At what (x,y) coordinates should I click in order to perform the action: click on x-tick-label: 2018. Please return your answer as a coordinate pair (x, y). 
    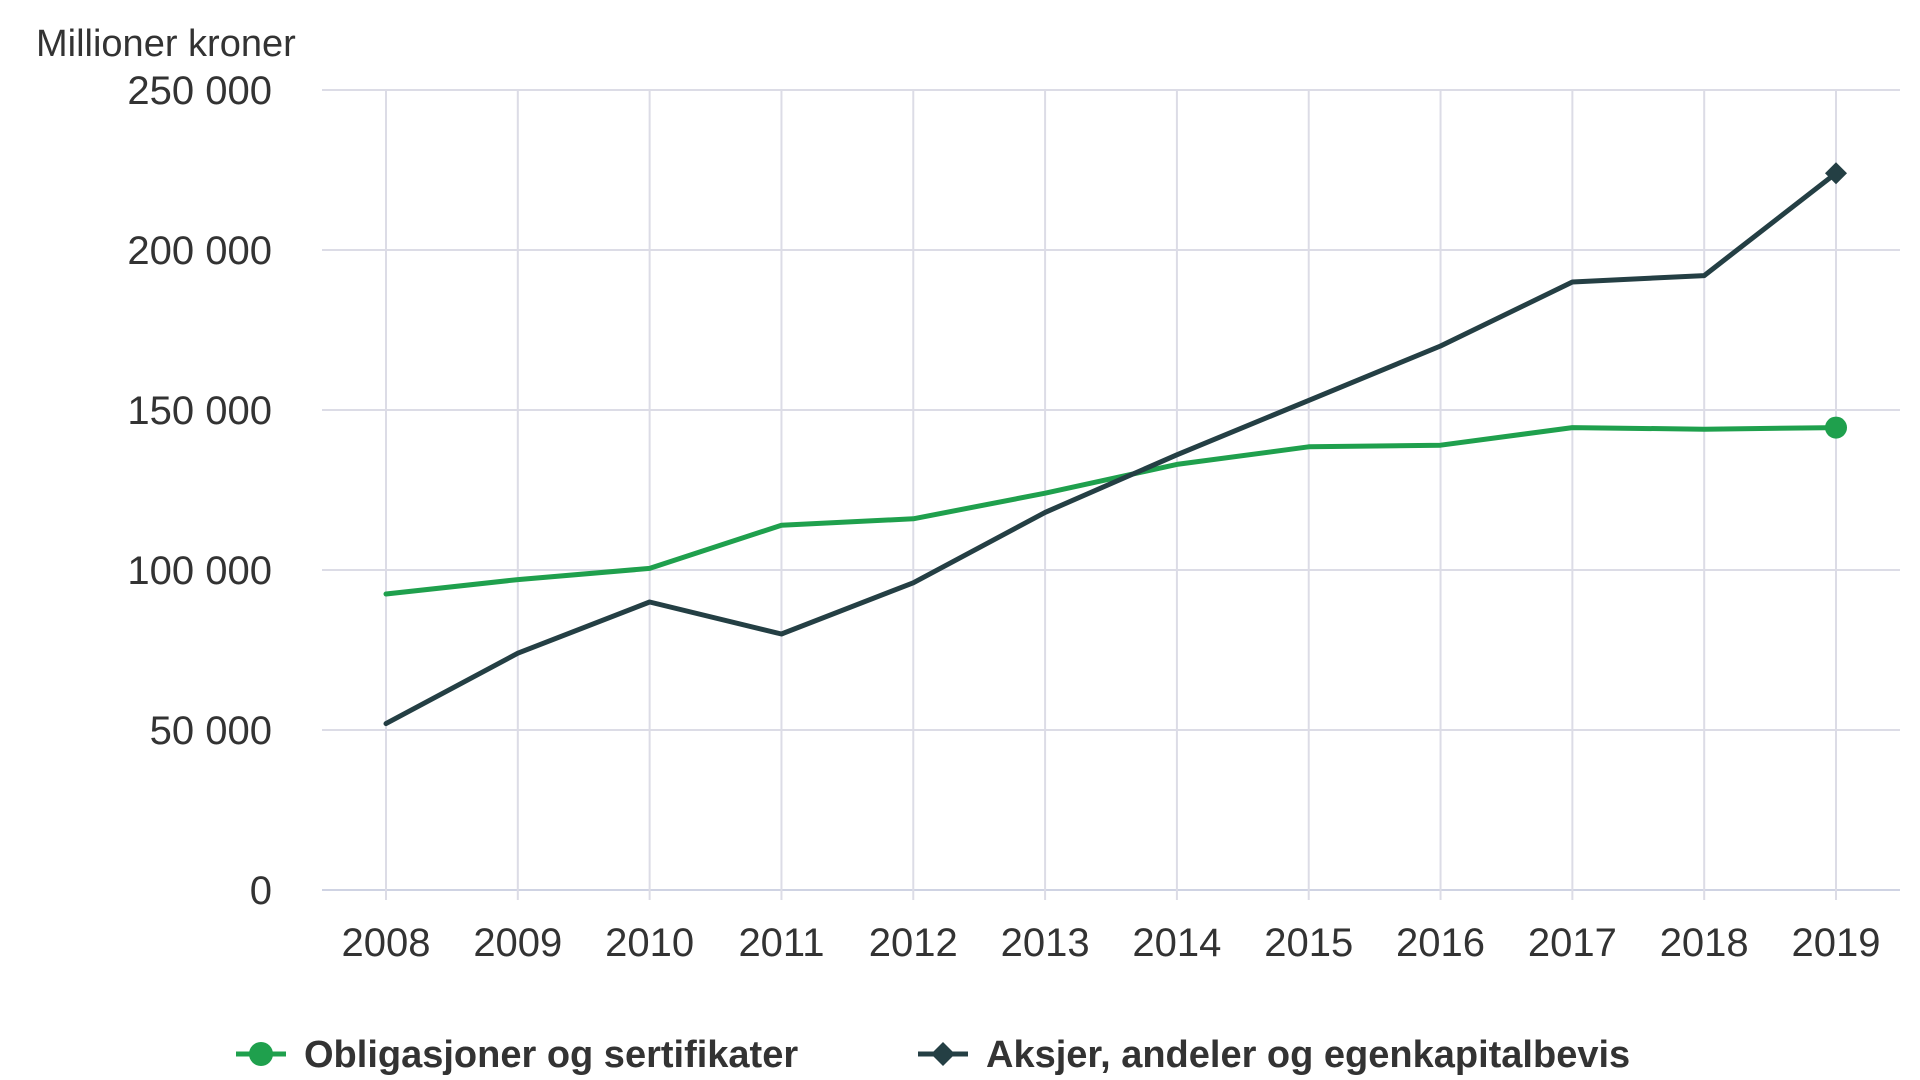
    Looking at the image, I should click on (1704, 943).